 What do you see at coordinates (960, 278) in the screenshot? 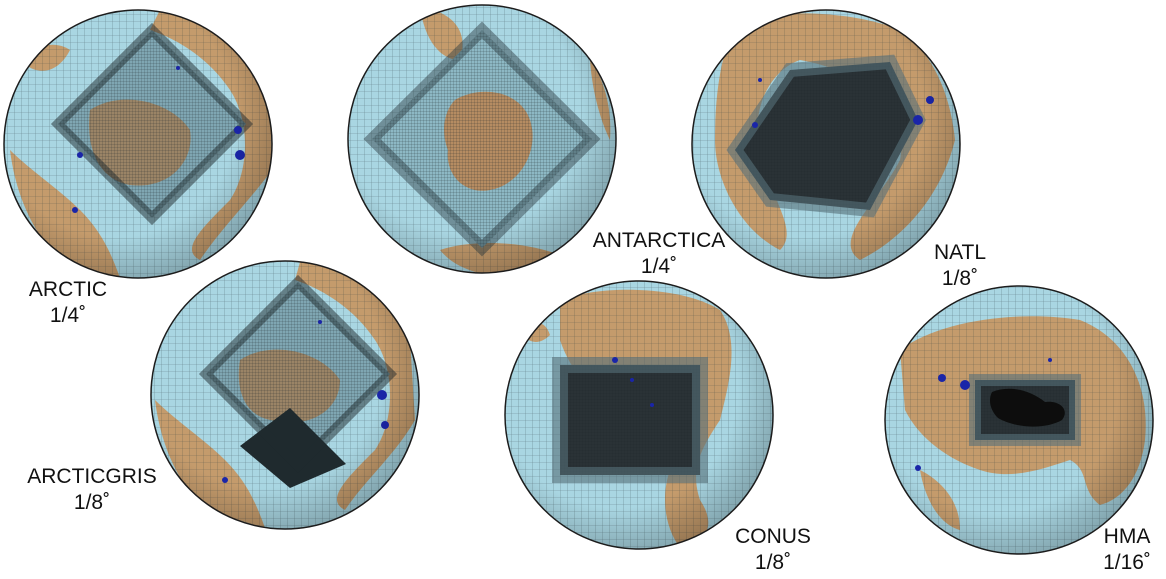
I see `natl-resolution: 1/8˚` at bounding box center [960, 278].